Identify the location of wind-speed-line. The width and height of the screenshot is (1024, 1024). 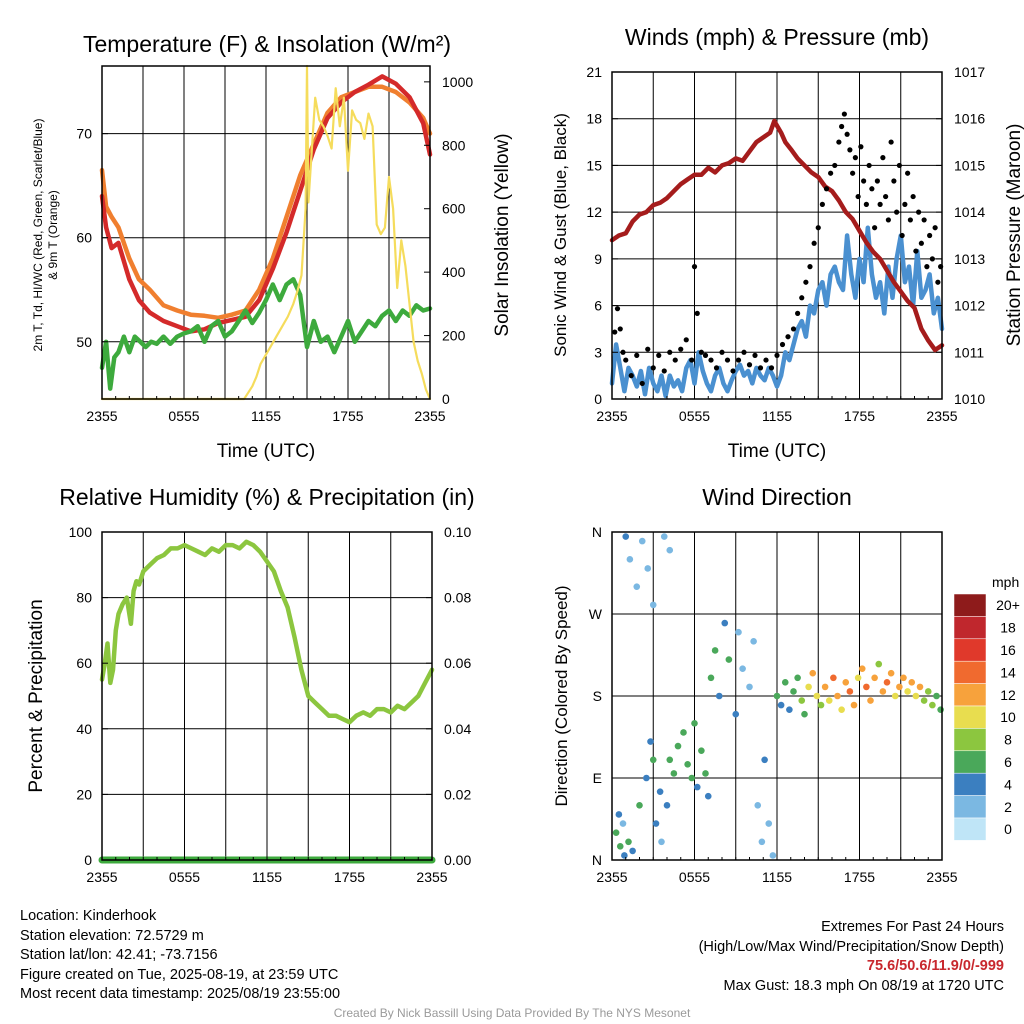
(777, 312).